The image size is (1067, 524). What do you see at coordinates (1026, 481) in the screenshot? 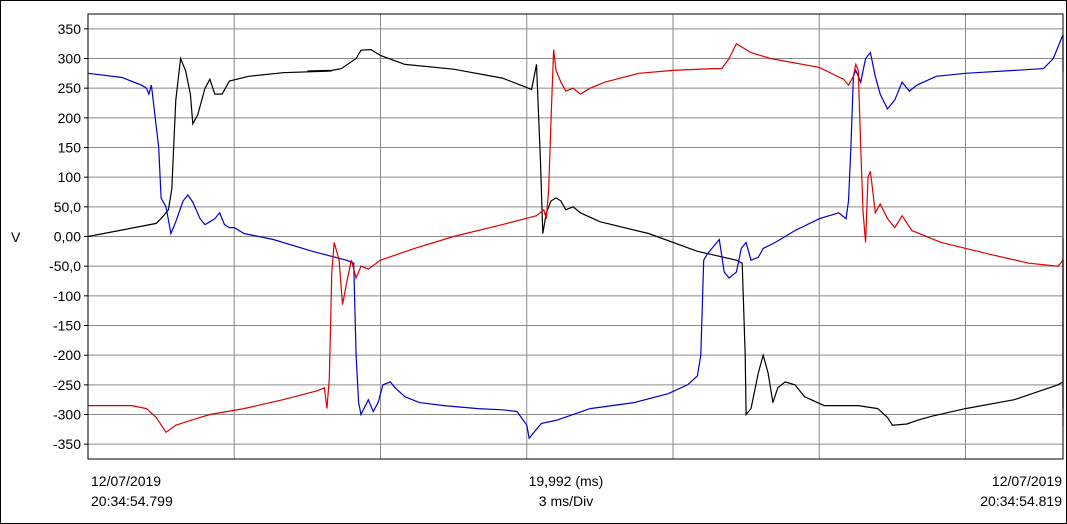
I see `end-date: 12/07/2019` at bounding box center [1026, 481].